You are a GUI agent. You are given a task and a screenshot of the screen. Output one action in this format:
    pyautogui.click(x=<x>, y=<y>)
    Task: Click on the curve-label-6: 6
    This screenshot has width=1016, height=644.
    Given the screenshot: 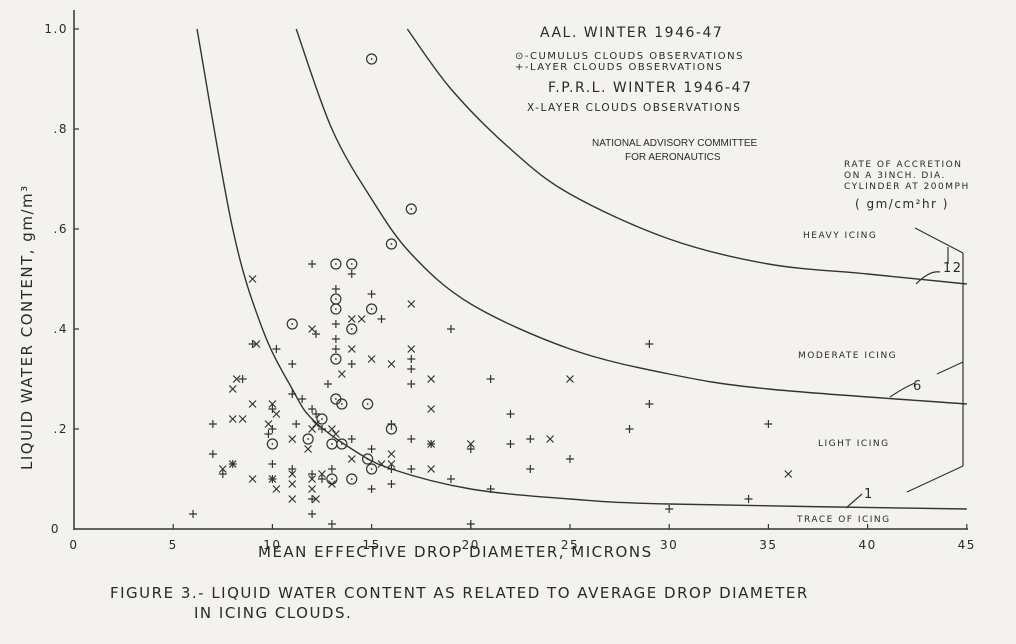 What is the action you would take?
    pyautogui.click(x=918, y=386)
    